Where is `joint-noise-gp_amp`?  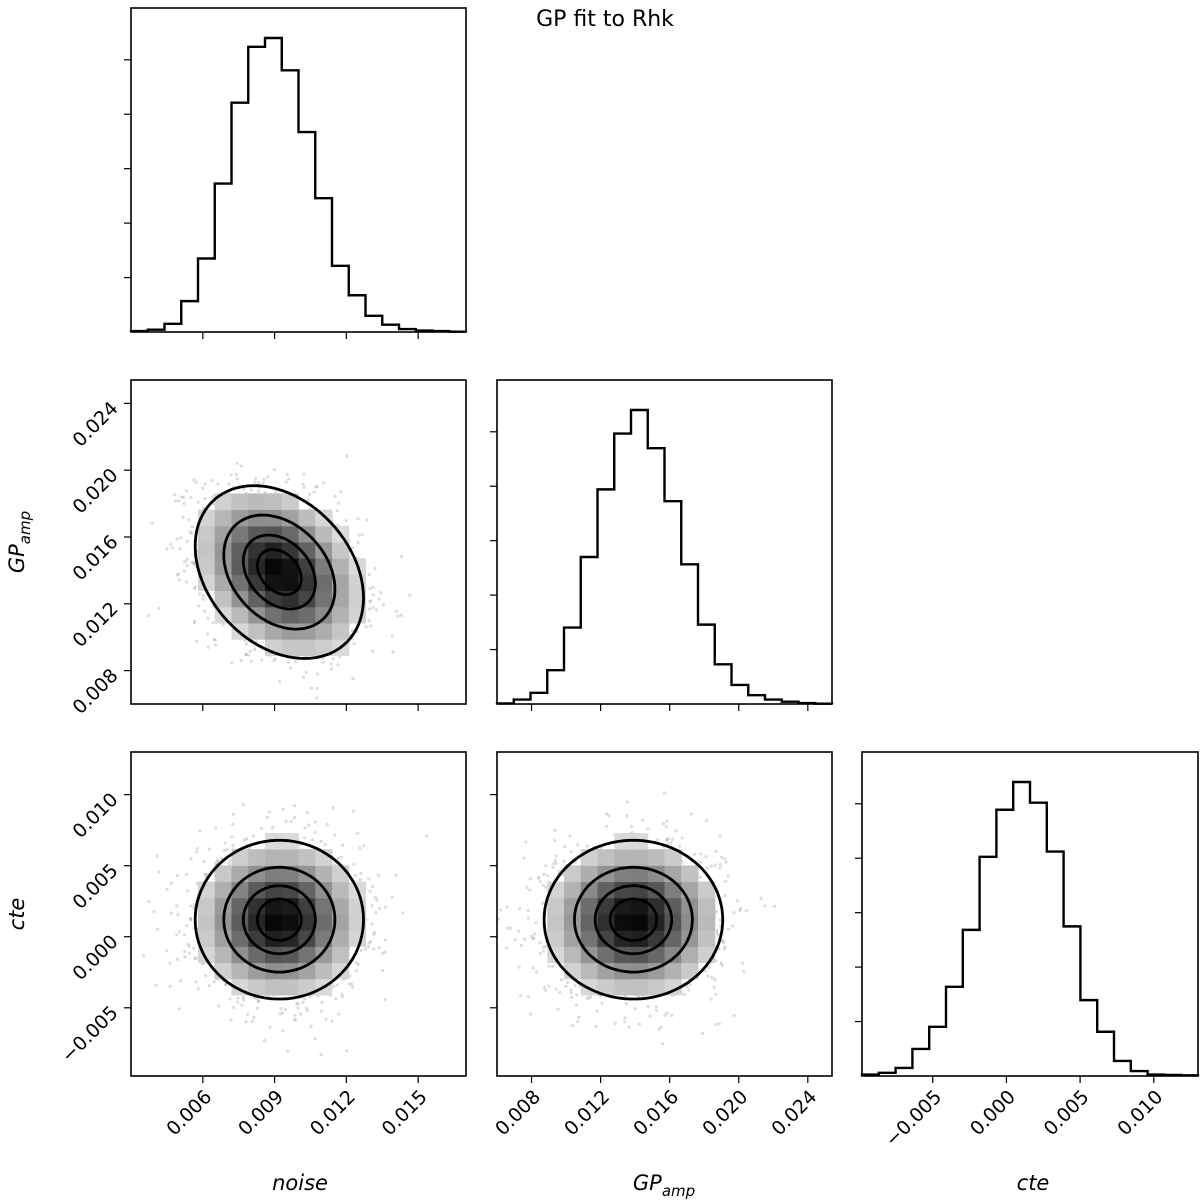 joint-noise-gp_amp is located at coordinates (290, 550).